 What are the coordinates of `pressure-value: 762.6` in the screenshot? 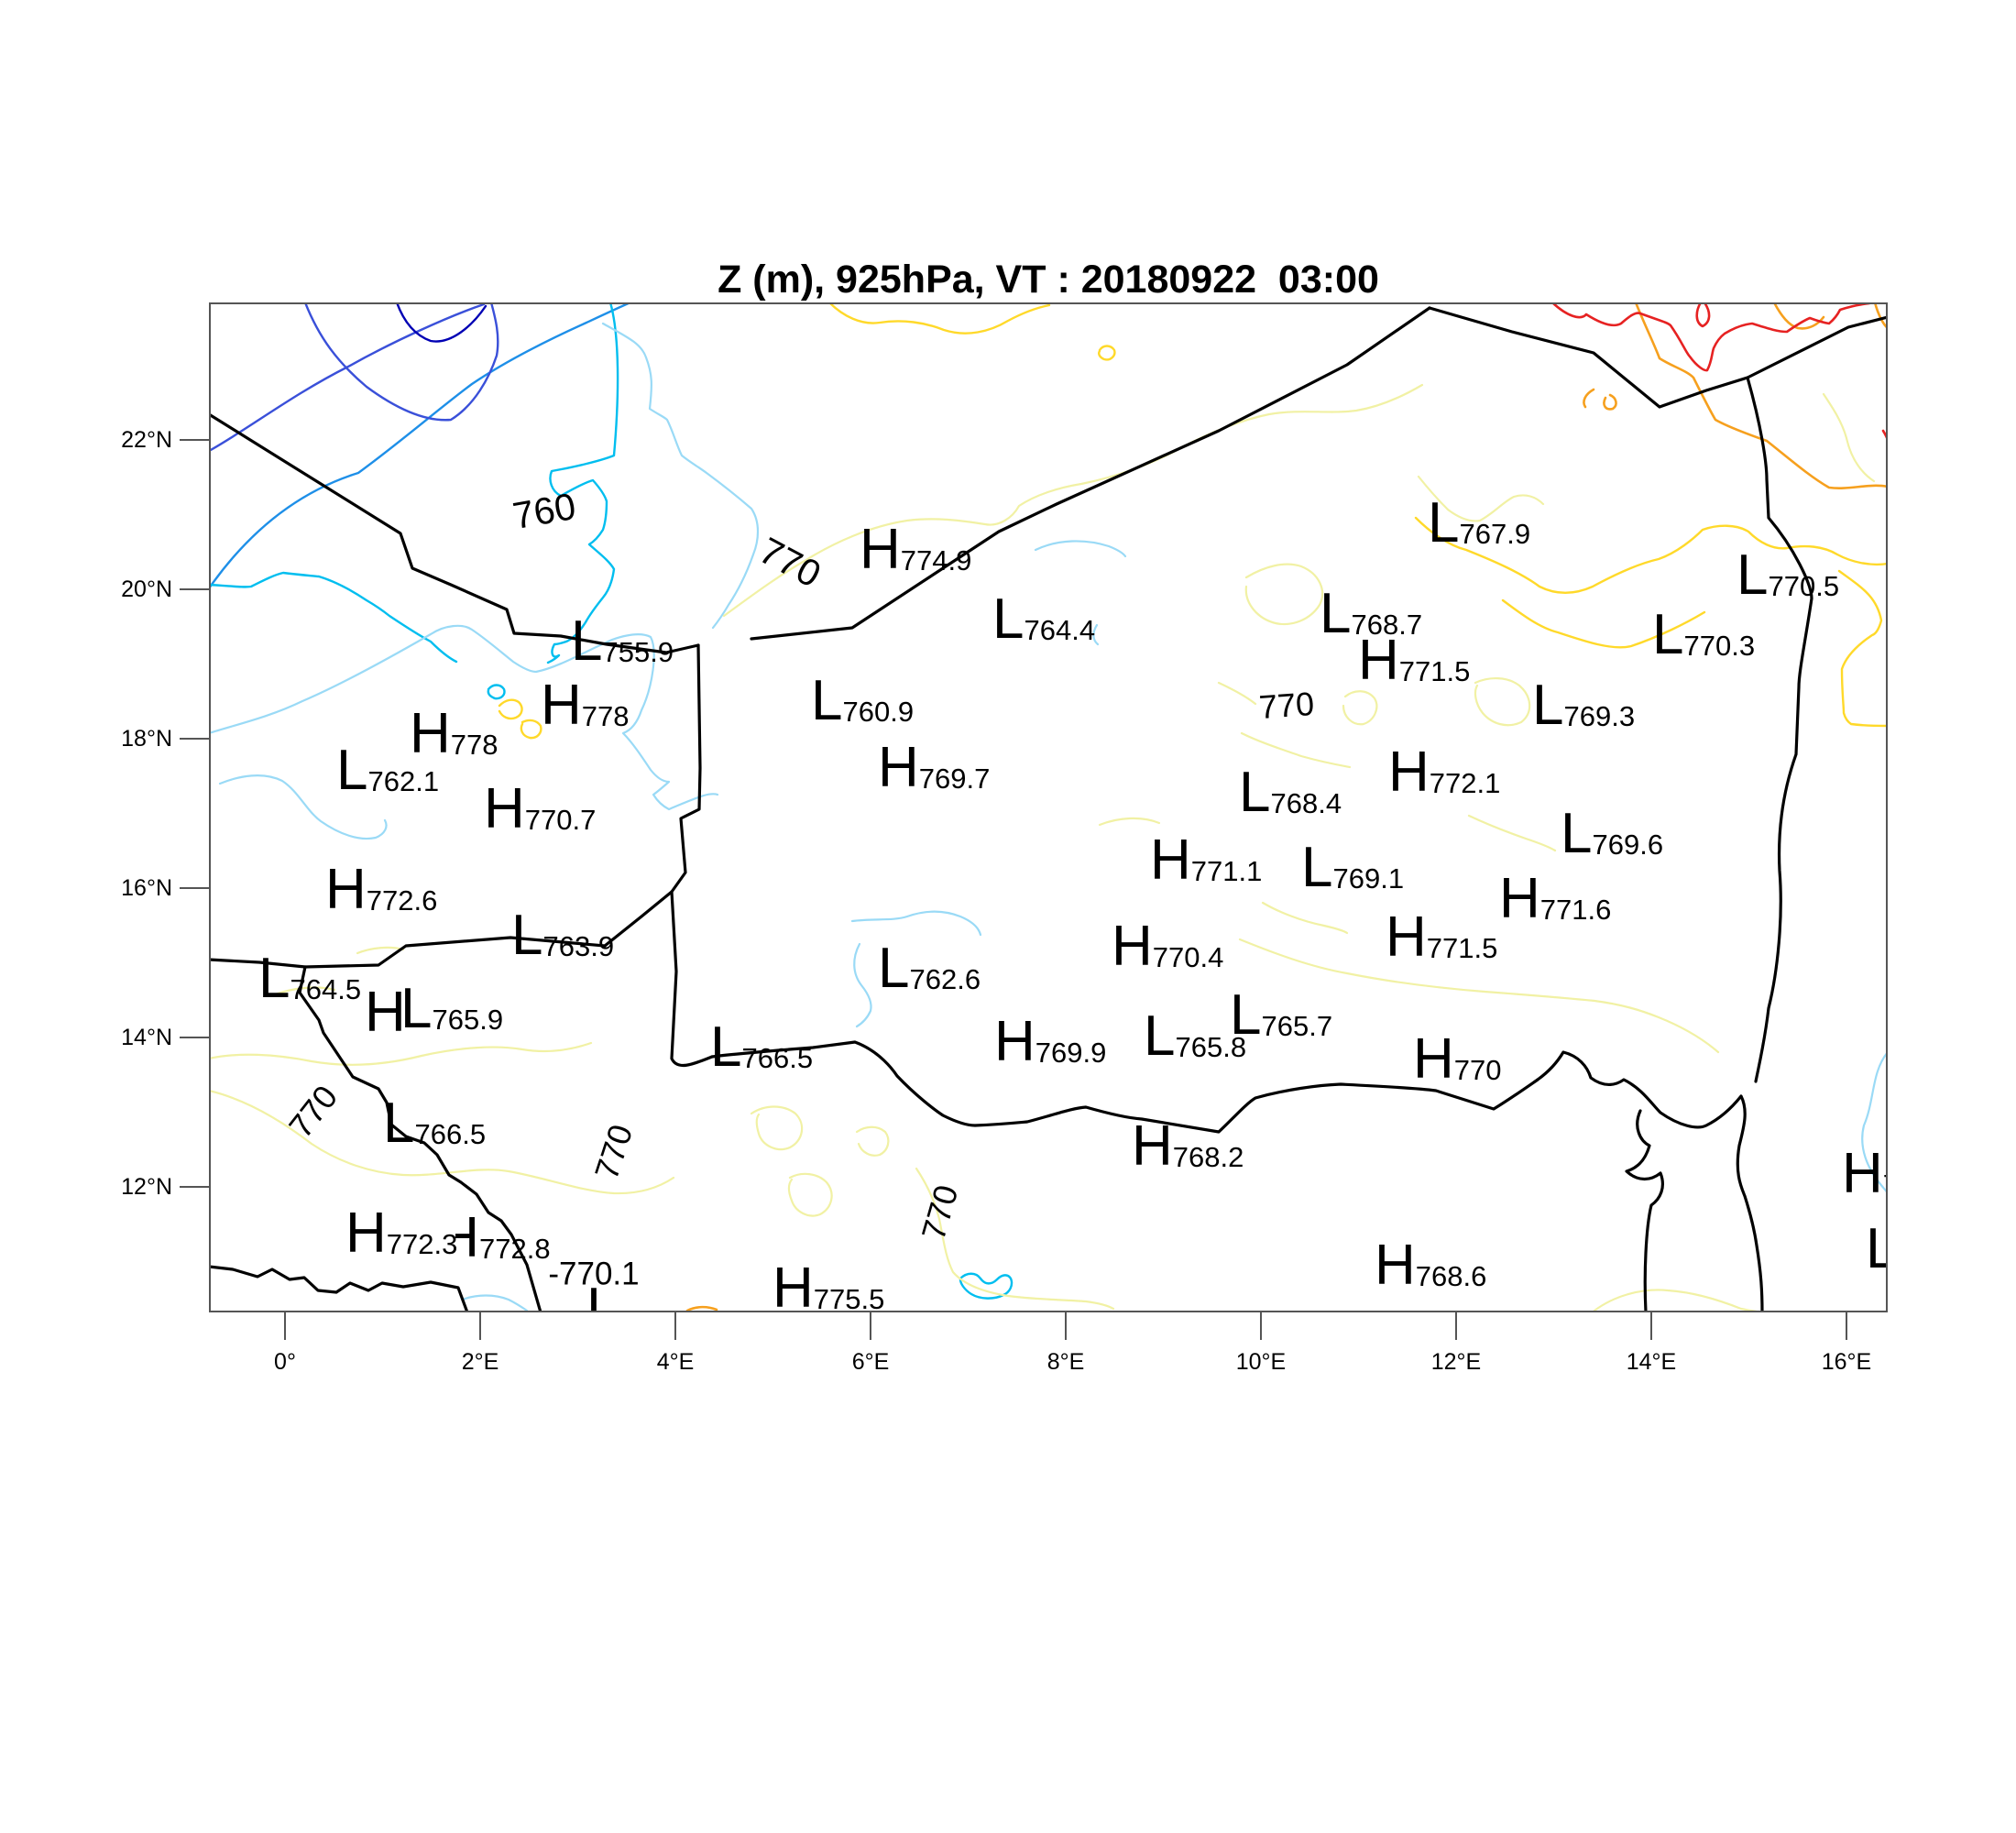 It's located at (945, 979).